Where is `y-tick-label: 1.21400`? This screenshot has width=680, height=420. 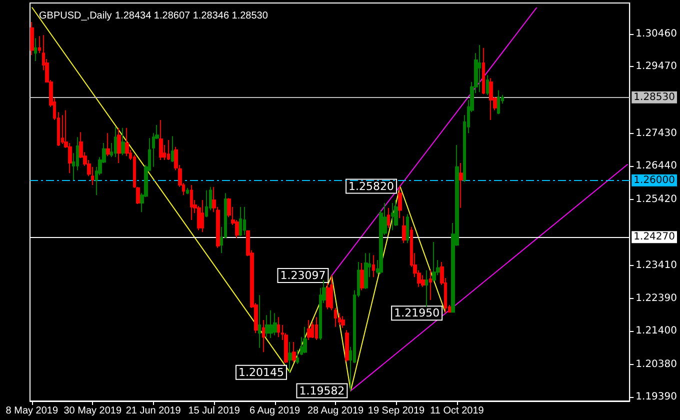
y-tick-label: 1.21400 is located at coordinates (657, 331).